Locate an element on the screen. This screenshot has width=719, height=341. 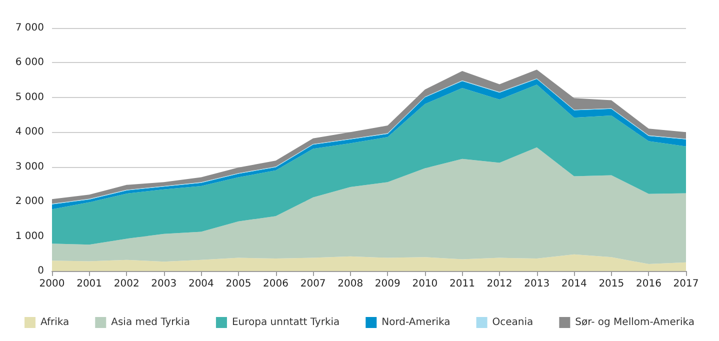
x-tick-label: 2004 is located at coordinates (201, 284).